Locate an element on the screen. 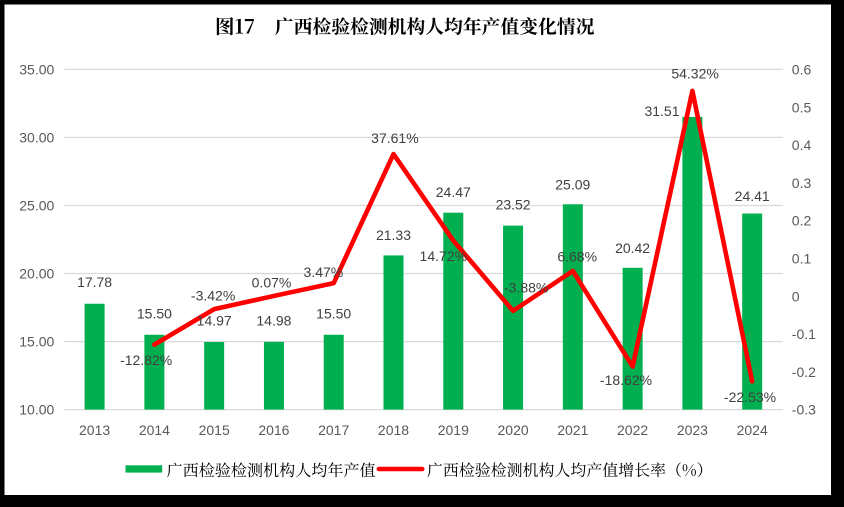 The width and height of the screenshot is (844, 507). svg-text: 0.1 is located at coordinates (802, 259).